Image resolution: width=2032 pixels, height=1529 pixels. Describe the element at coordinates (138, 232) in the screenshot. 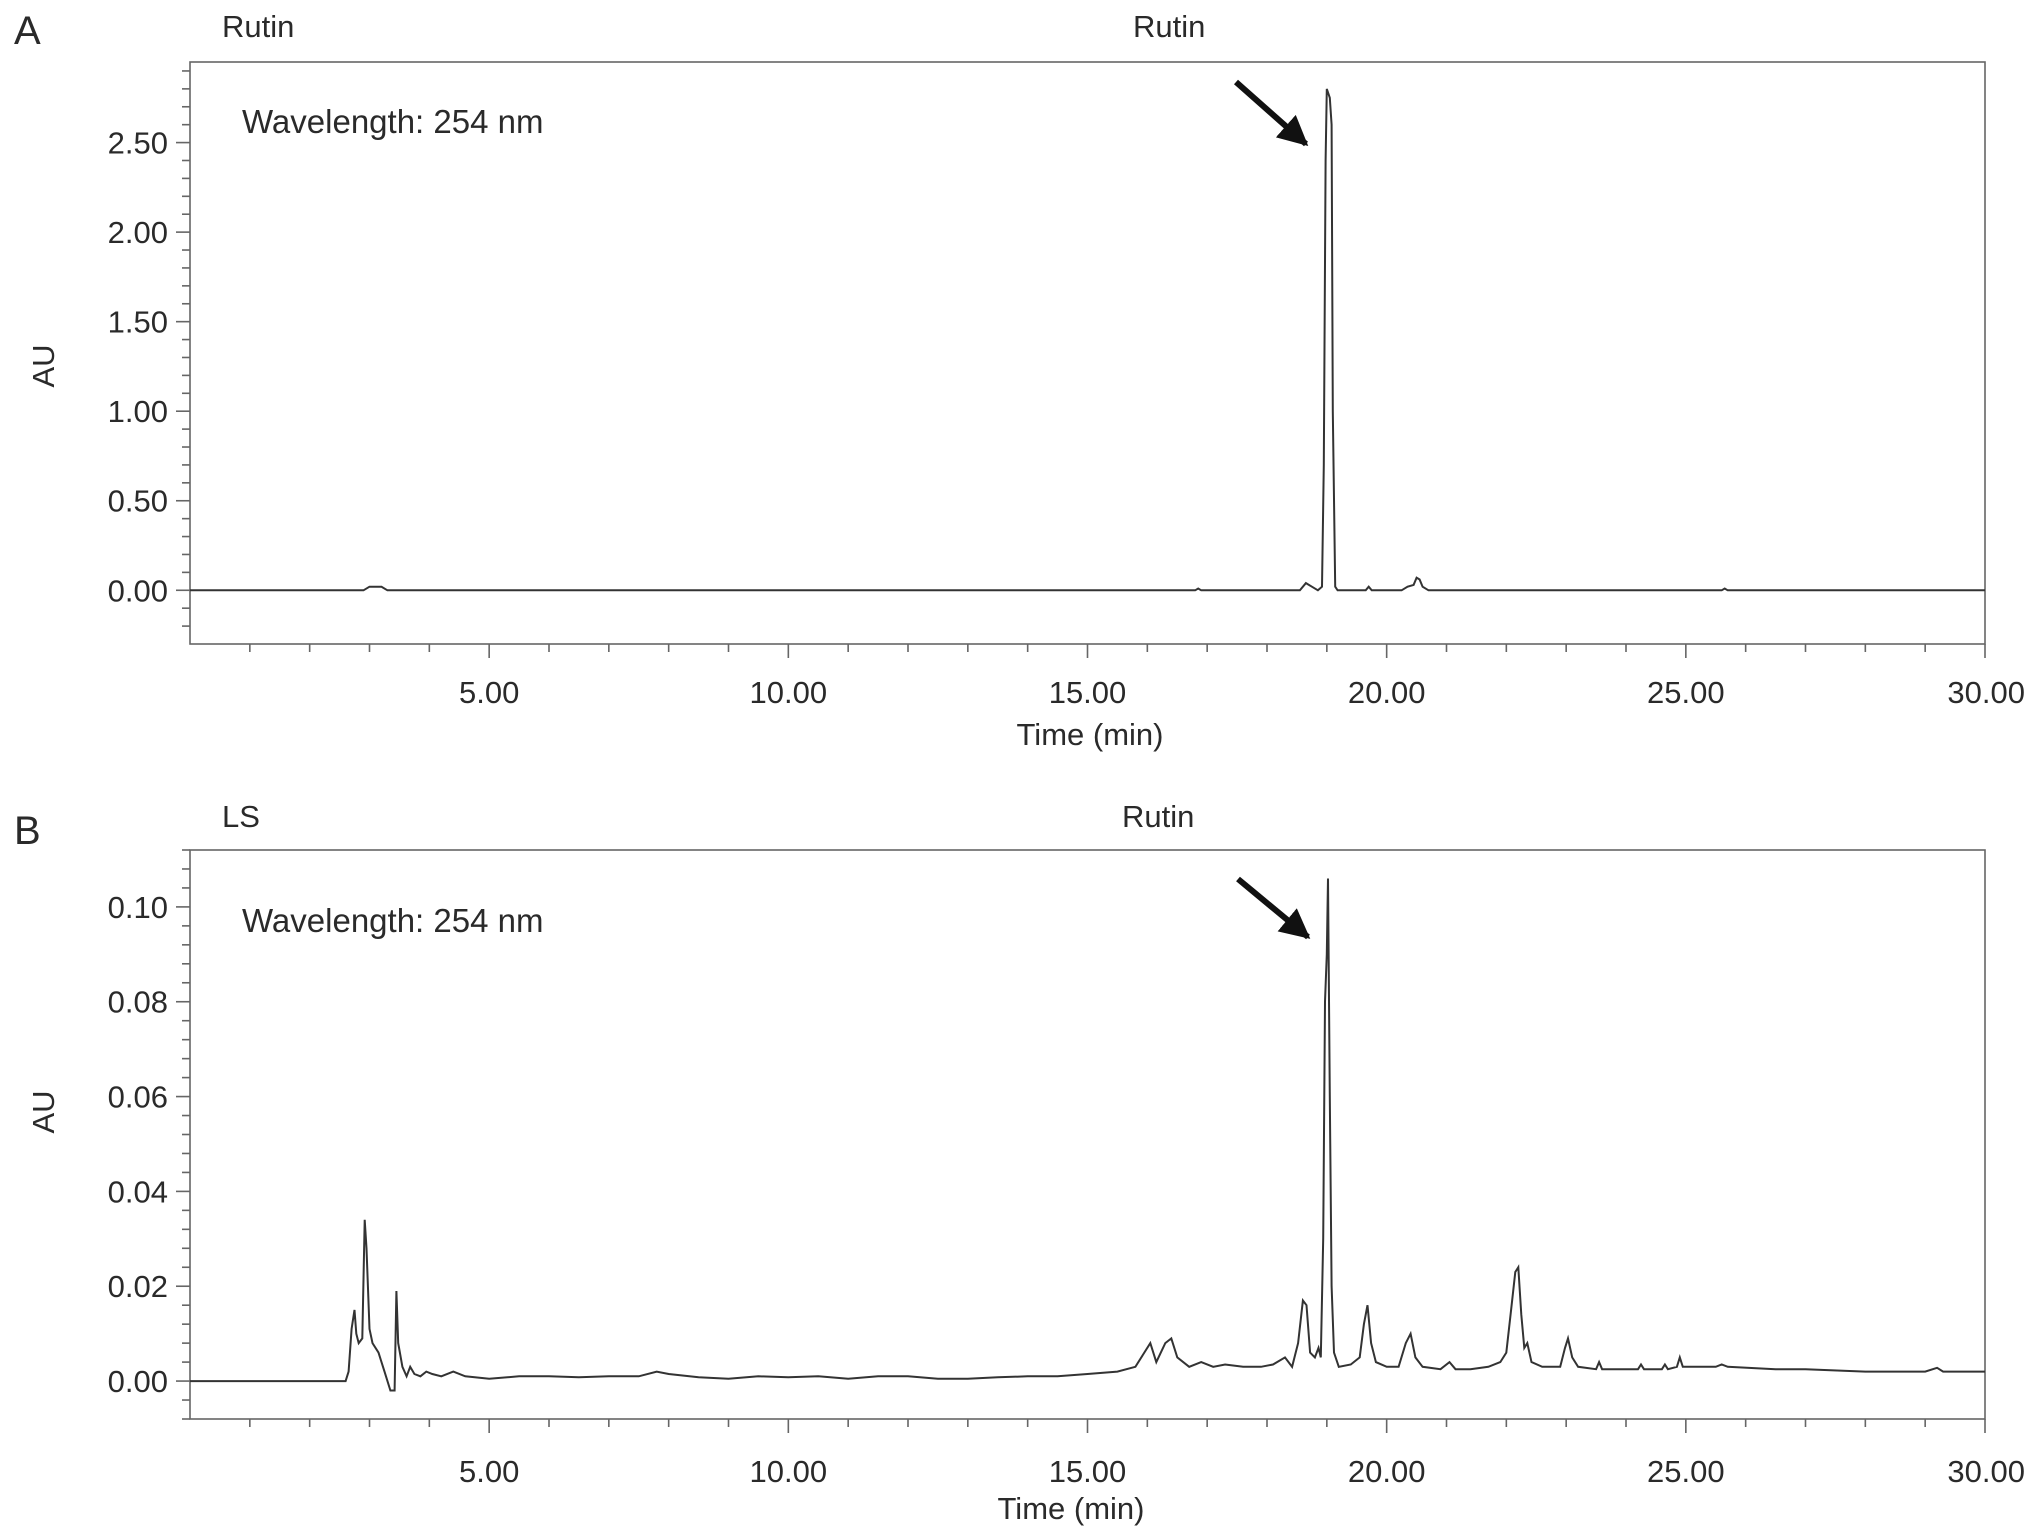

I see `y-tick-label: 2.00` at that location.